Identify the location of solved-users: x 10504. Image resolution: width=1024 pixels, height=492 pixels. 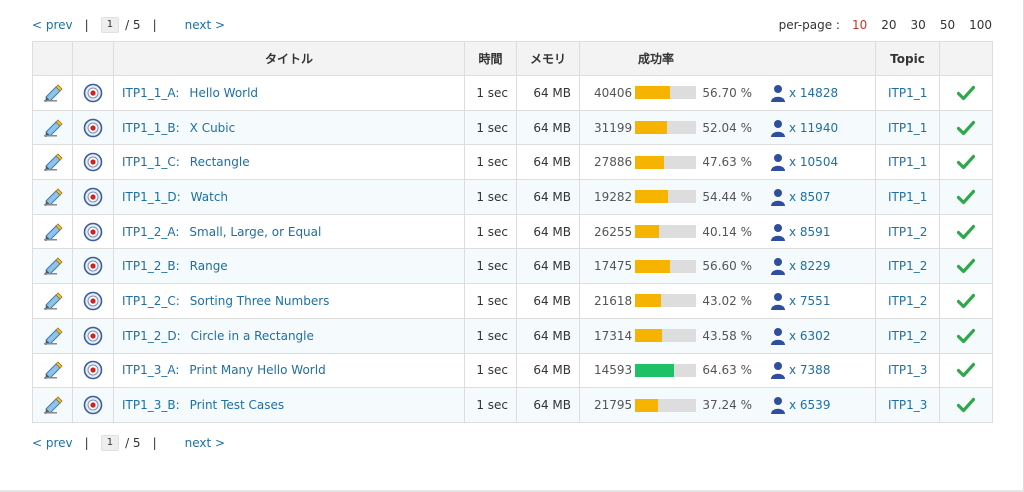
(804, 162).